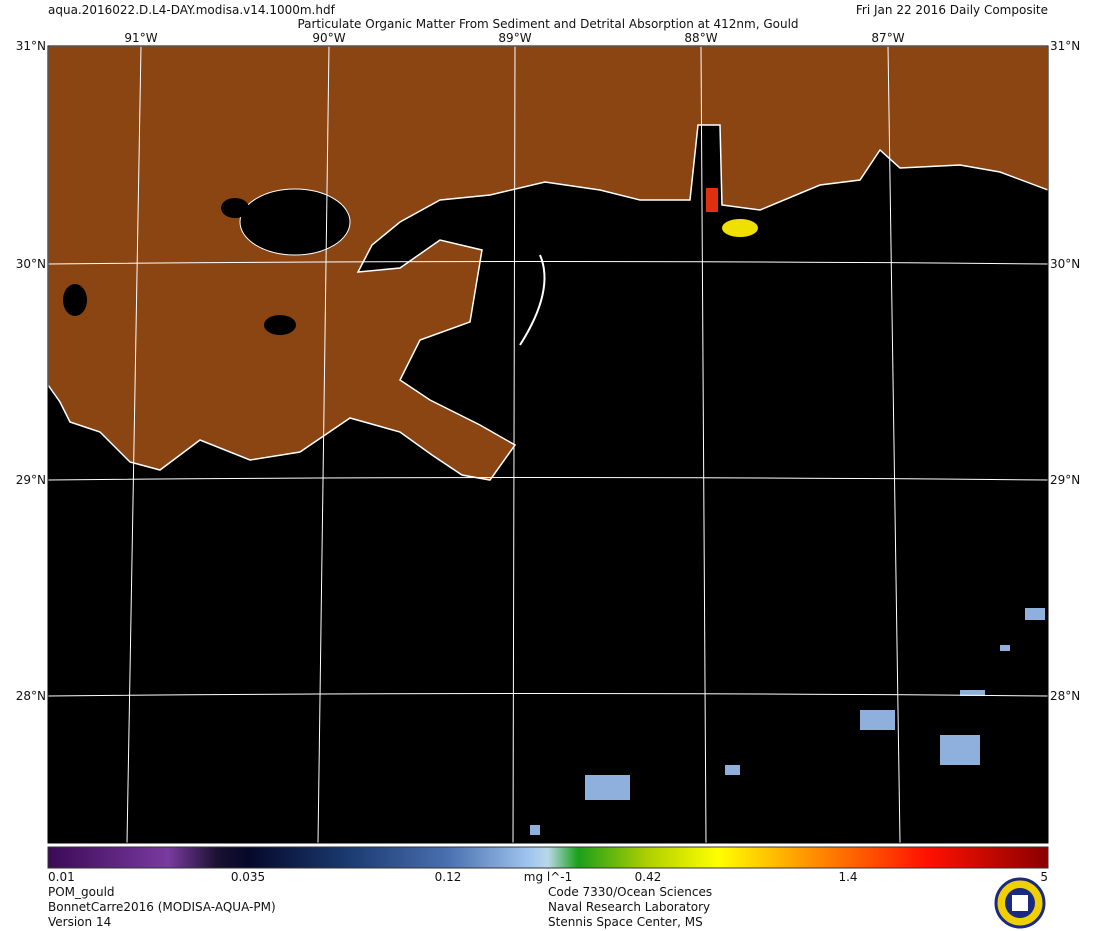 The height and width of the screenshot is (931, 1096). What do you see at coordinates (81, 892) in the screenshot?
I see `footer-text: POM_gould` at bounding box center [81, 892].